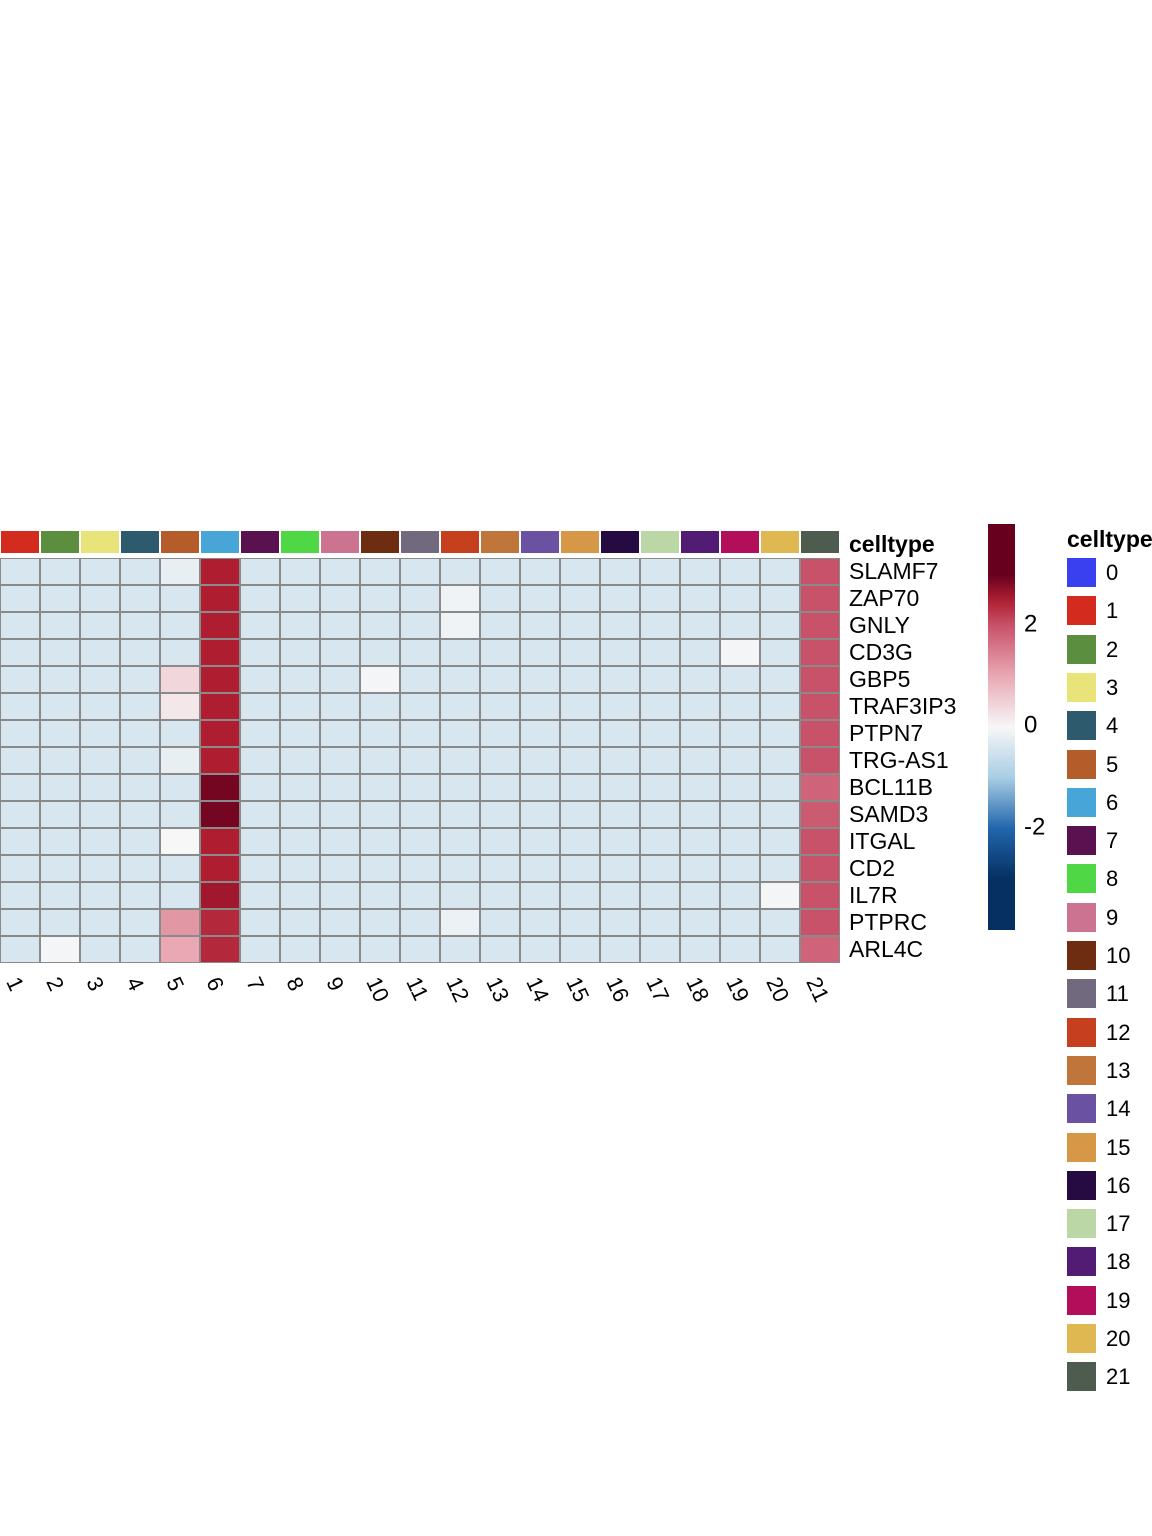  What do you see at coordinates (1118, 1224) in the screenshot?
I see `celltype-legend-label: 17` at bounding box center [1118, 1224].